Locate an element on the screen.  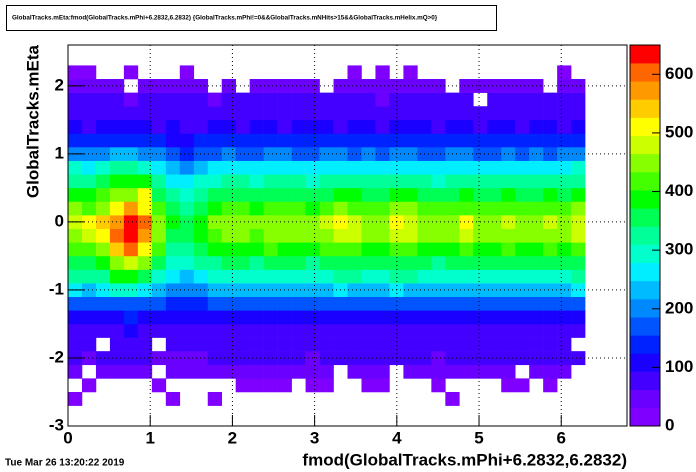
y-axis-label: GlobalTracks.mEta is located at coordinates (32, 121).